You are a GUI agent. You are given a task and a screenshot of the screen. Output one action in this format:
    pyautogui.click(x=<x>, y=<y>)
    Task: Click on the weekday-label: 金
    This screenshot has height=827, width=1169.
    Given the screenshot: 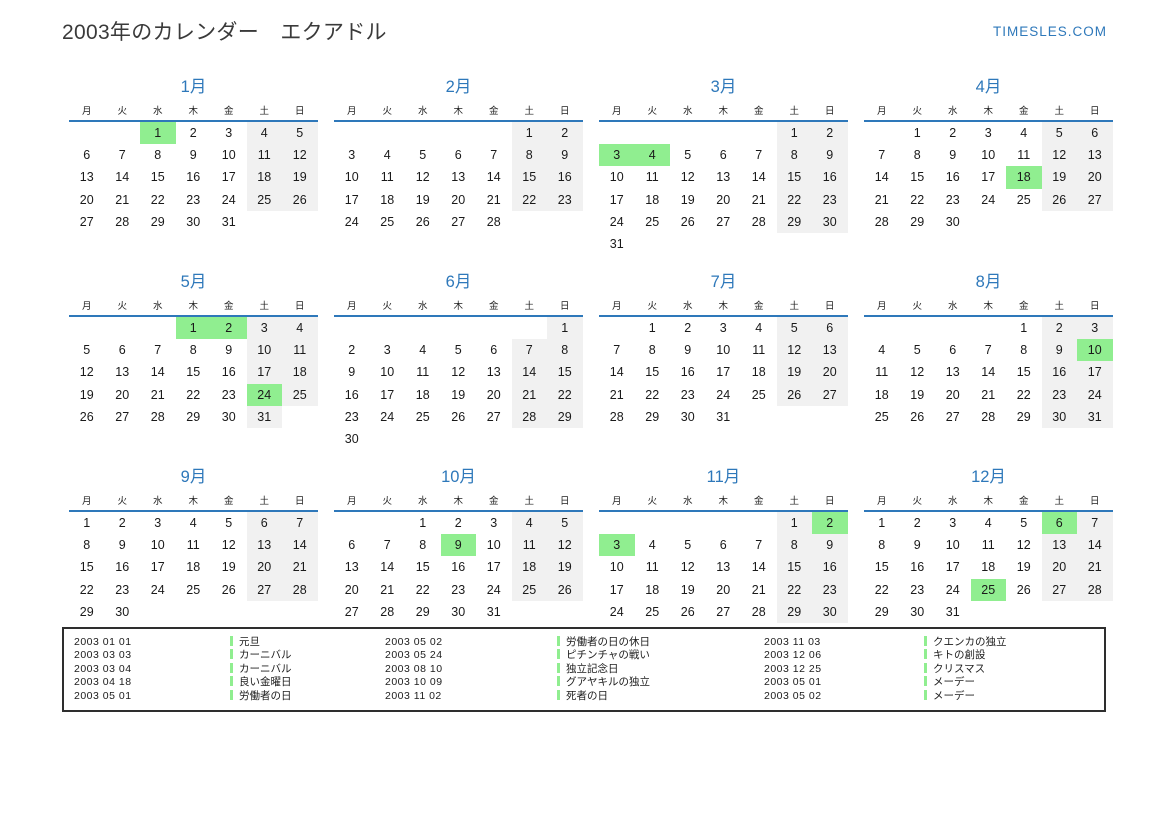 What is the action you would take?
    pyautogui.click(x=493, y=501)
    